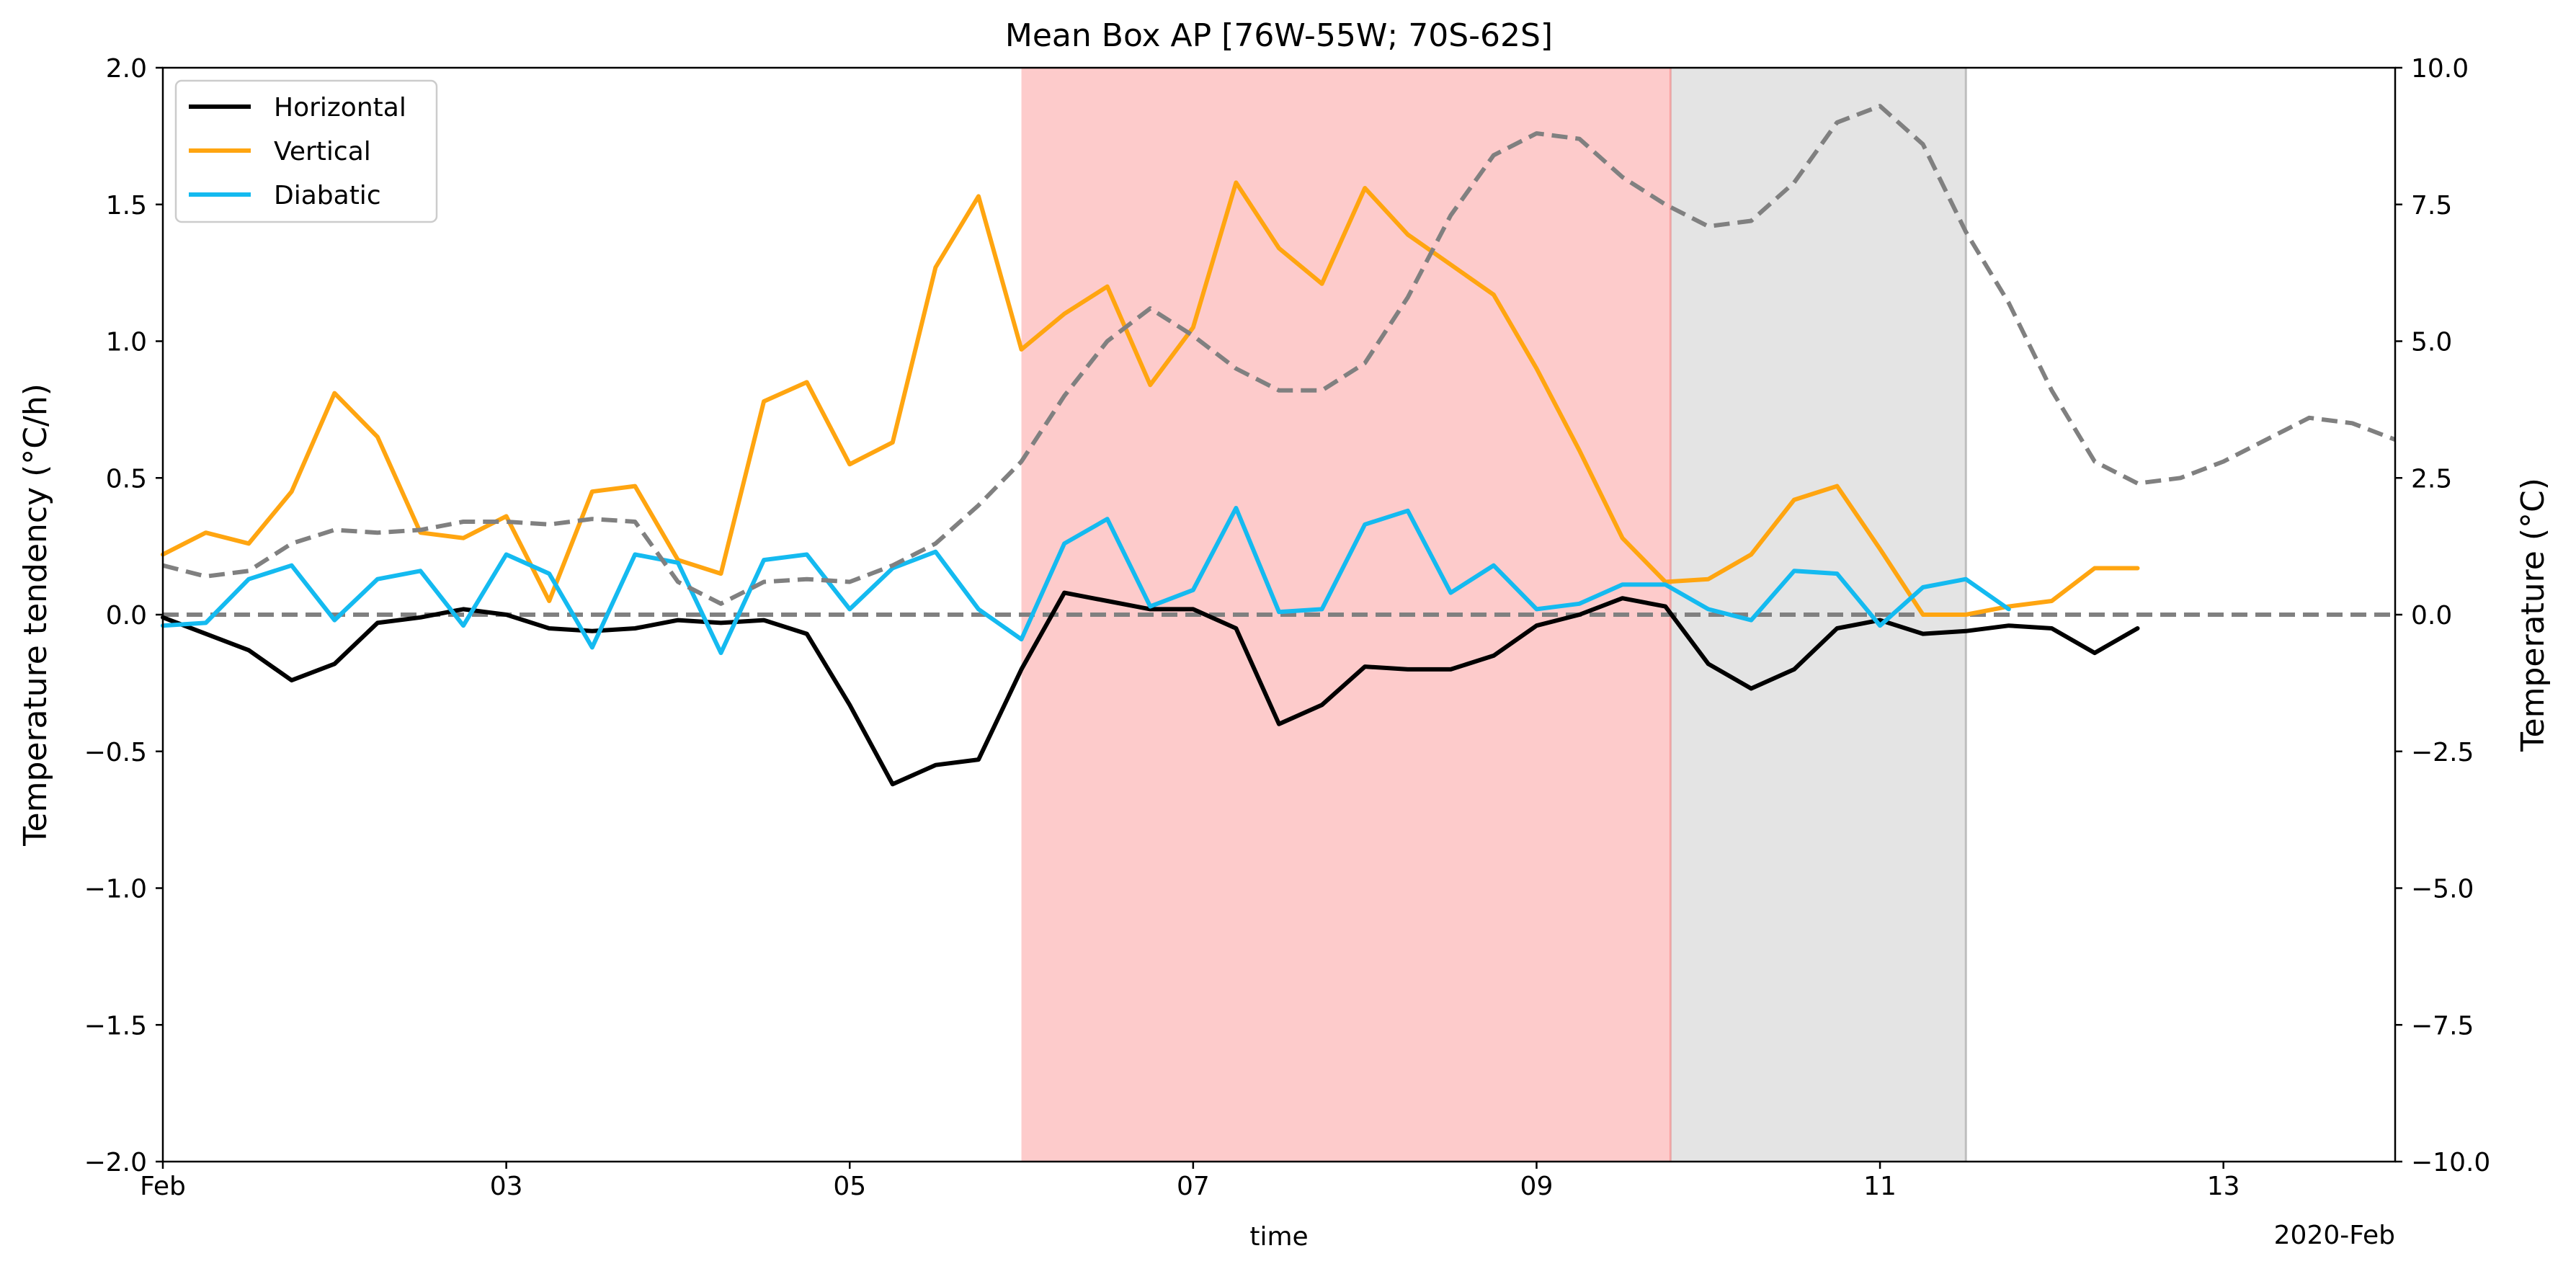  I want to click on y-axis-left: 2.0 1.5 1.0 0.5 0.0 −0.5 −1.0 −1.5 −2.0, so click(123, 615).